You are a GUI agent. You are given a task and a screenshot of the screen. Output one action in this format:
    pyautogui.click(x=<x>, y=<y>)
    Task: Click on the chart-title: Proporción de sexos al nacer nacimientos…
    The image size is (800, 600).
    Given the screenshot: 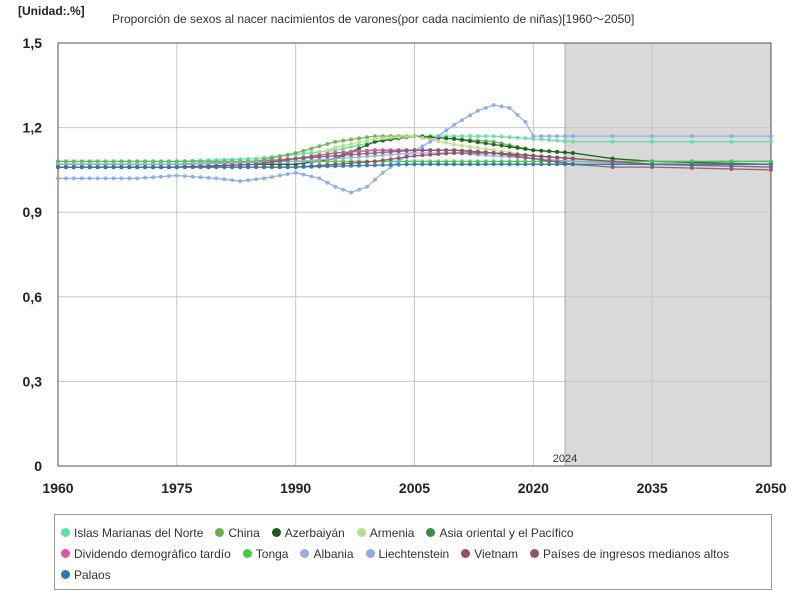 What is the action you would take?
    pyautogui.click(x=373, y=19)
    